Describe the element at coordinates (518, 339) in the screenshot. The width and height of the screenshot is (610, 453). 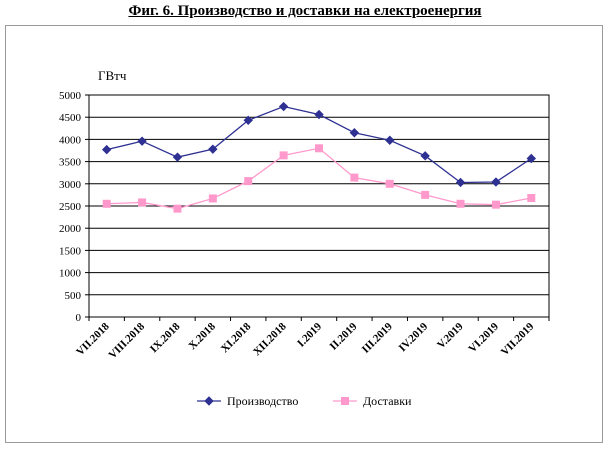
I see `x-tick-label: VII.2019` at that location.